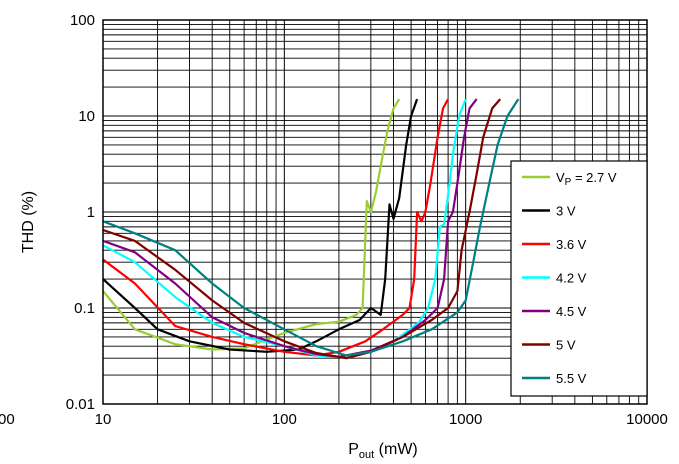 The height and width of the screenshot is (464, 679). I want to click on x-axis-label-unit: (mW), so click(396, 449).